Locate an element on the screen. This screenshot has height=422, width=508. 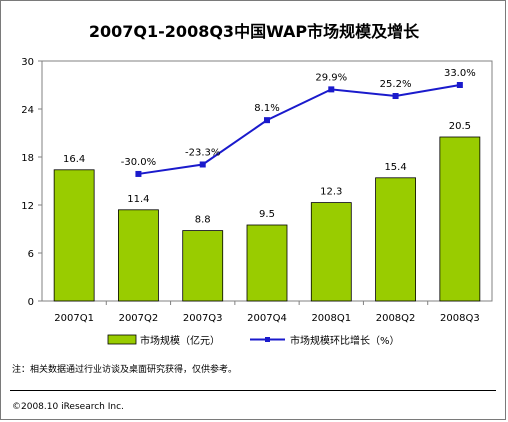
legend-bar-swatch is located at coordinates (122, 339).